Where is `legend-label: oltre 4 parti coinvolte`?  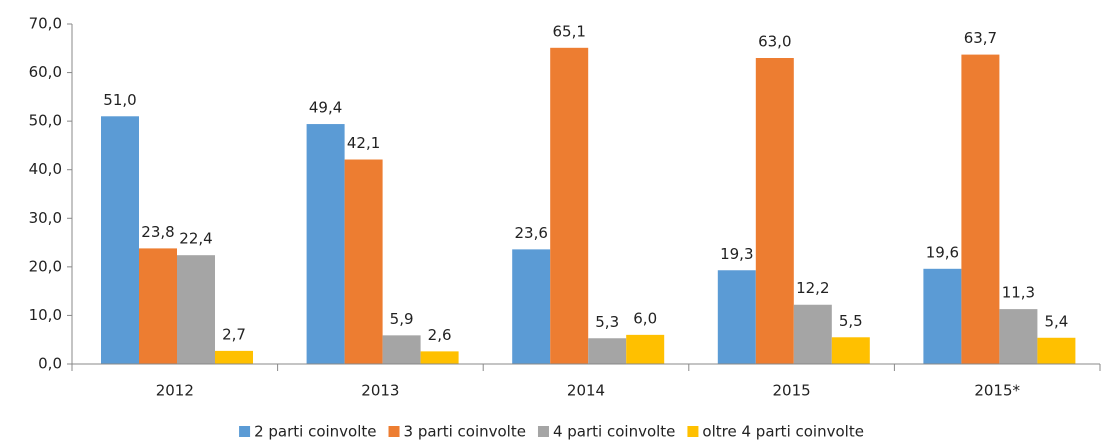 legend-label: oltre 4 parti coinvolte is located at coordinates (783, 432).